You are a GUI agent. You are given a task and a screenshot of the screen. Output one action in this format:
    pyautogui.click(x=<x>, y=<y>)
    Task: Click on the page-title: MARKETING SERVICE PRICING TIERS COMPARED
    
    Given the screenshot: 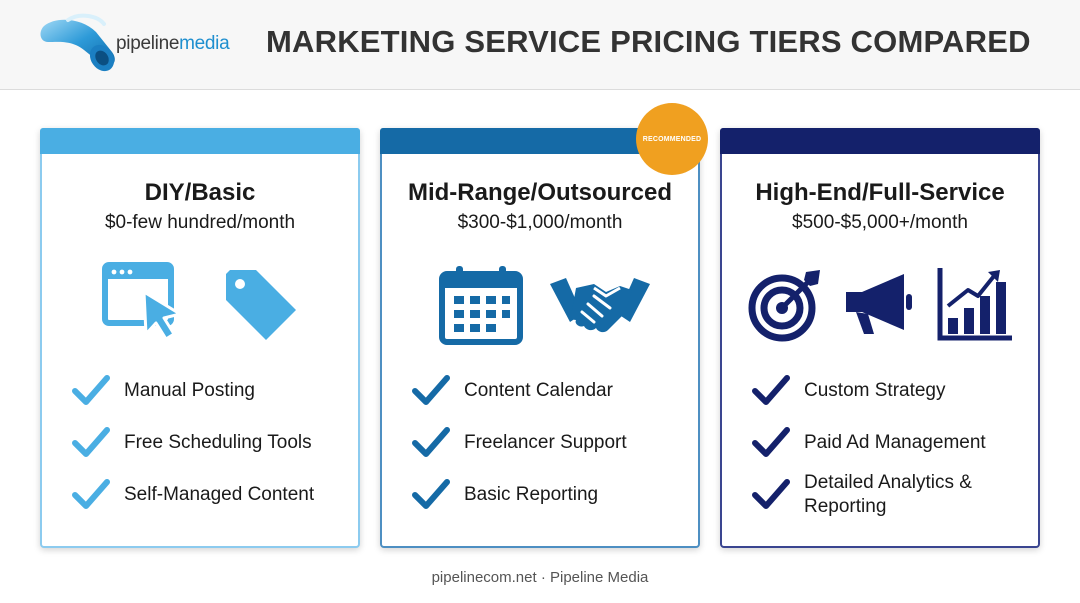 What is the action you would take?
    pyautogui.click(x=648, y=41)
    